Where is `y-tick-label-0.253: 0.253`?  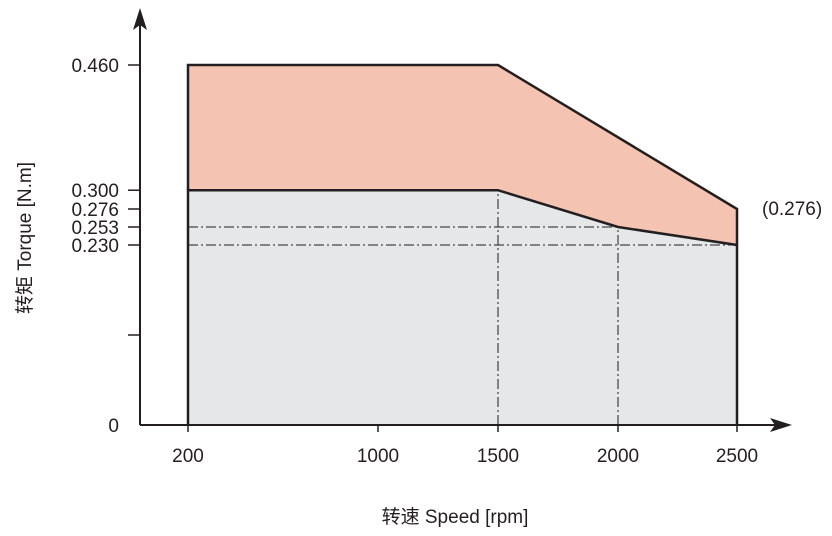
y-tick-label-0.253: 0.253 is located at coordinates (95, 228).